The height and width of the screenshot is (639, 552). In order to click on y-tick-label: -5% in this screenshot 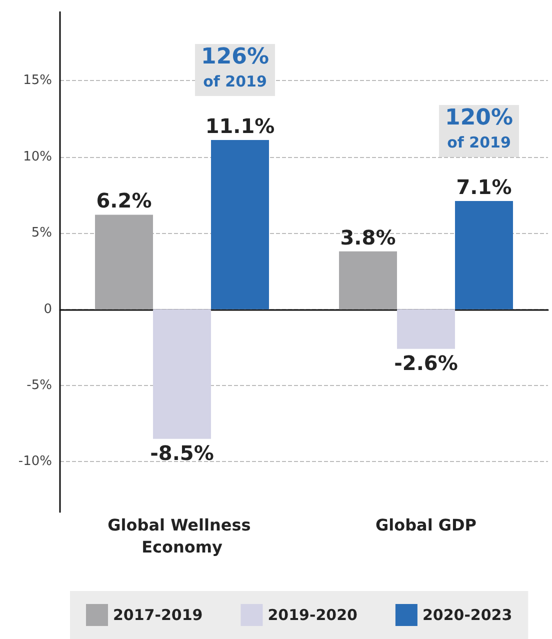, I will do `click(39, 385)`.